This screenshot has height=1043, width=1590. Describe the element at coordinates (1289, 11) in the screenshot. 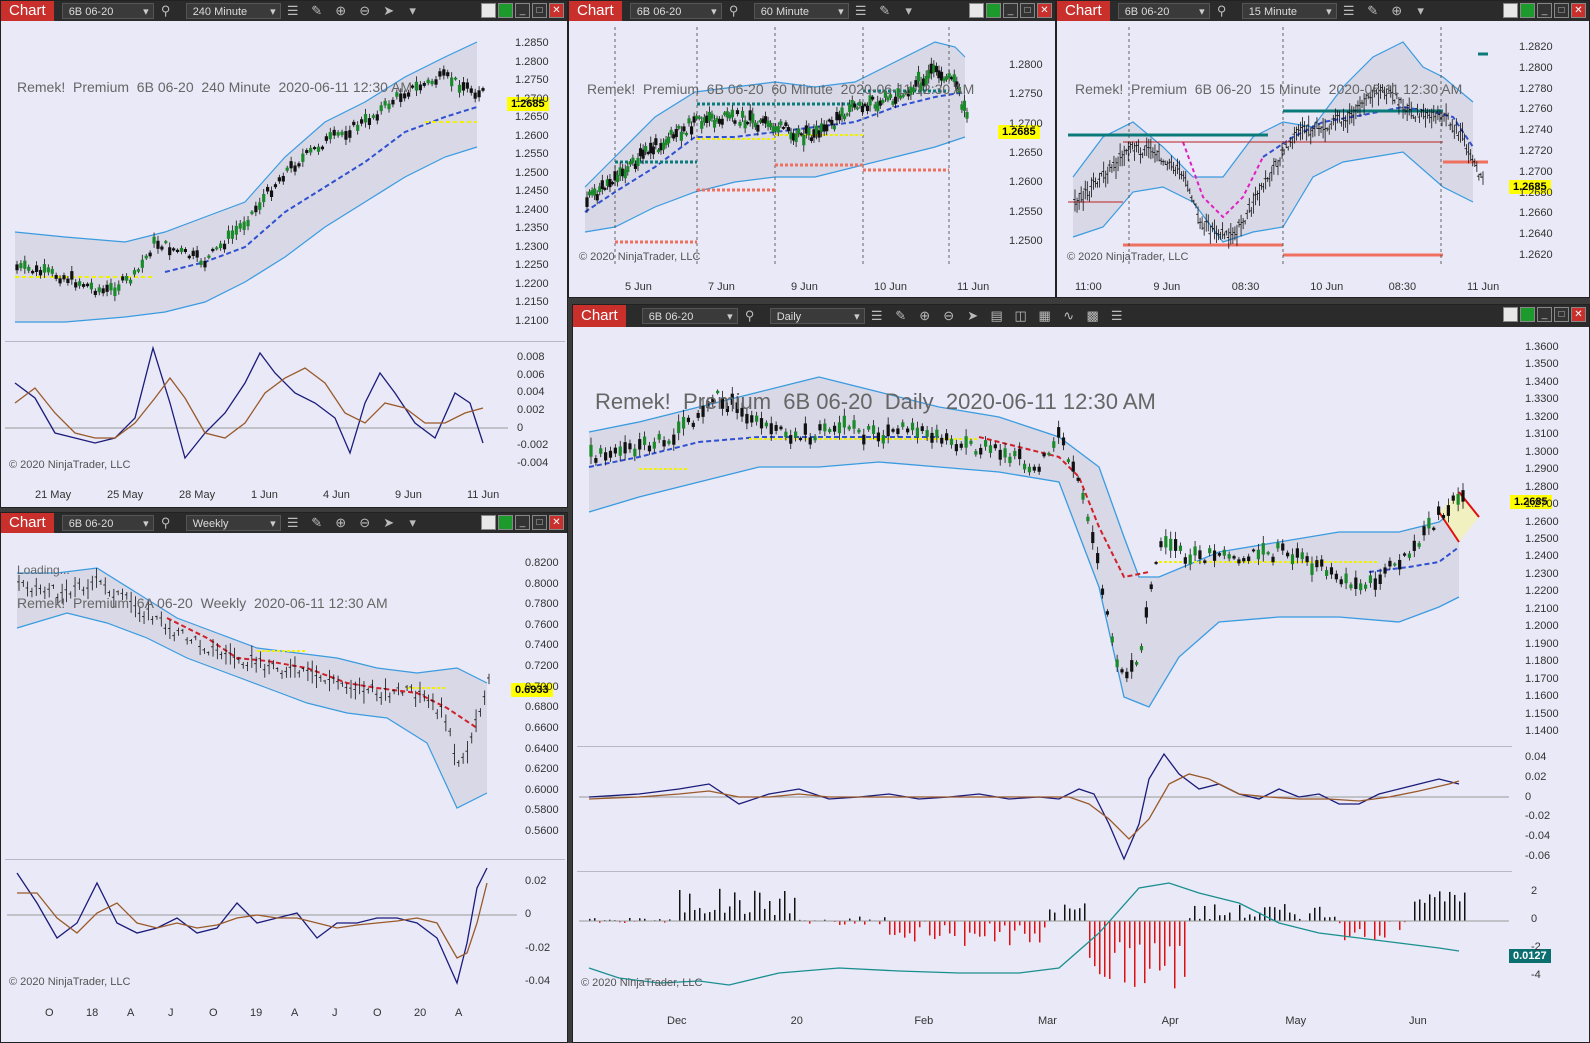

I see `period-selector: 15 Minute` at that location.